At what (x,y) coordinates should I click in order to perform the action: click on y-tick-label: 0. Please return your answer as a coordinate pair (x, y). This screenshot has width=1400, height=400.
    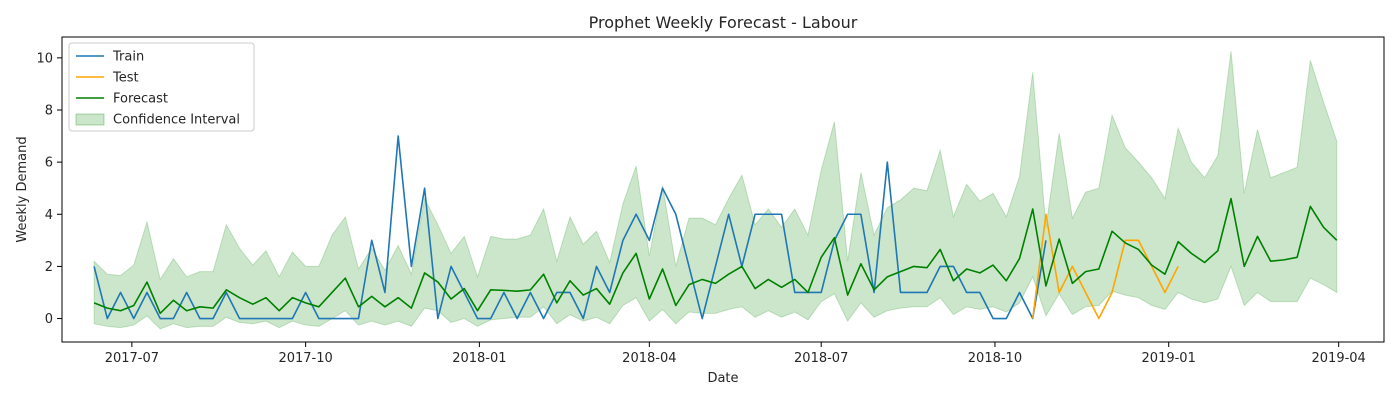
    Looking at the image, I should click on (49, 319).